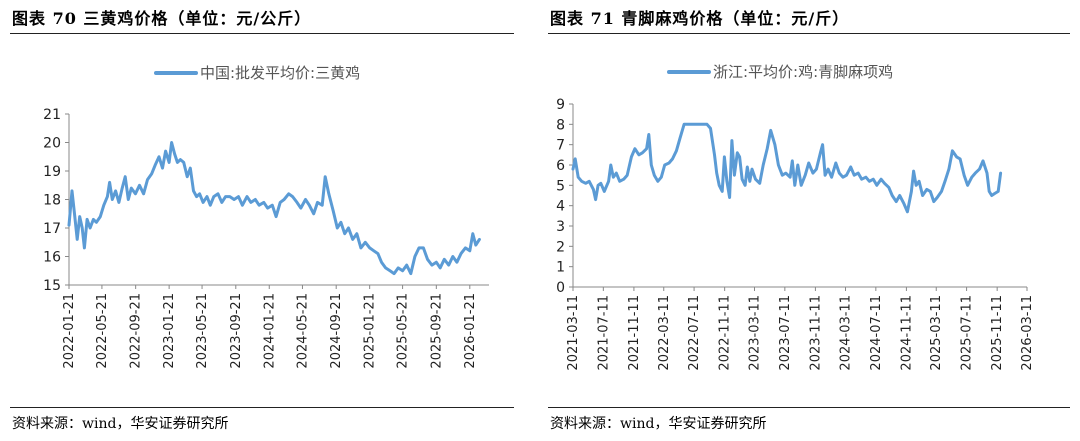 The width and height of the screenshot is (1080, 441). I want to click on legend-label: 中国:批发平均价:三黄鸡, so click(280, 73).